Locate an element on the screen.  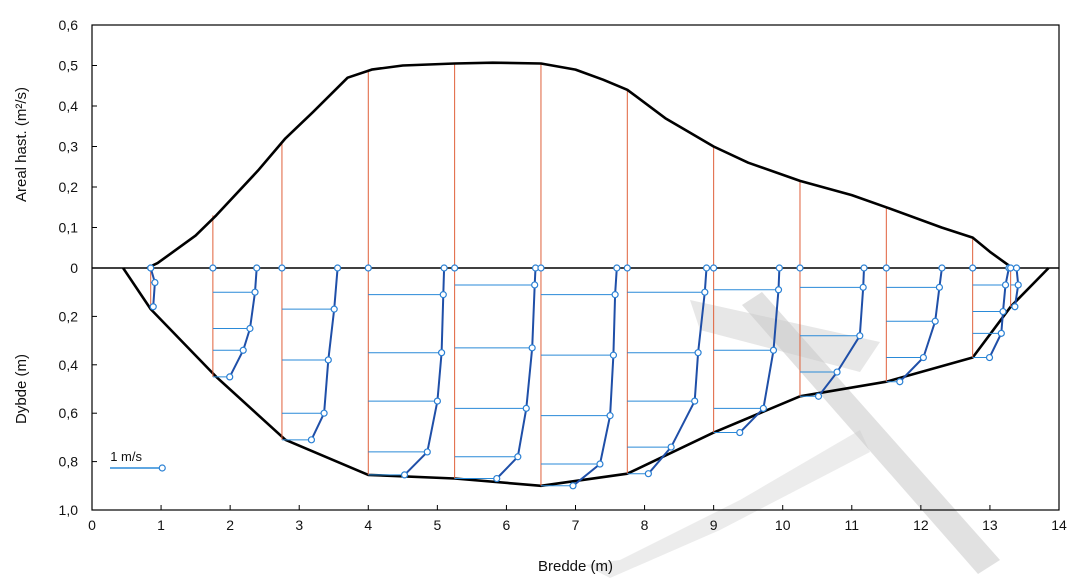
x-tick-label: 2 is located at coordinates (230, 525).